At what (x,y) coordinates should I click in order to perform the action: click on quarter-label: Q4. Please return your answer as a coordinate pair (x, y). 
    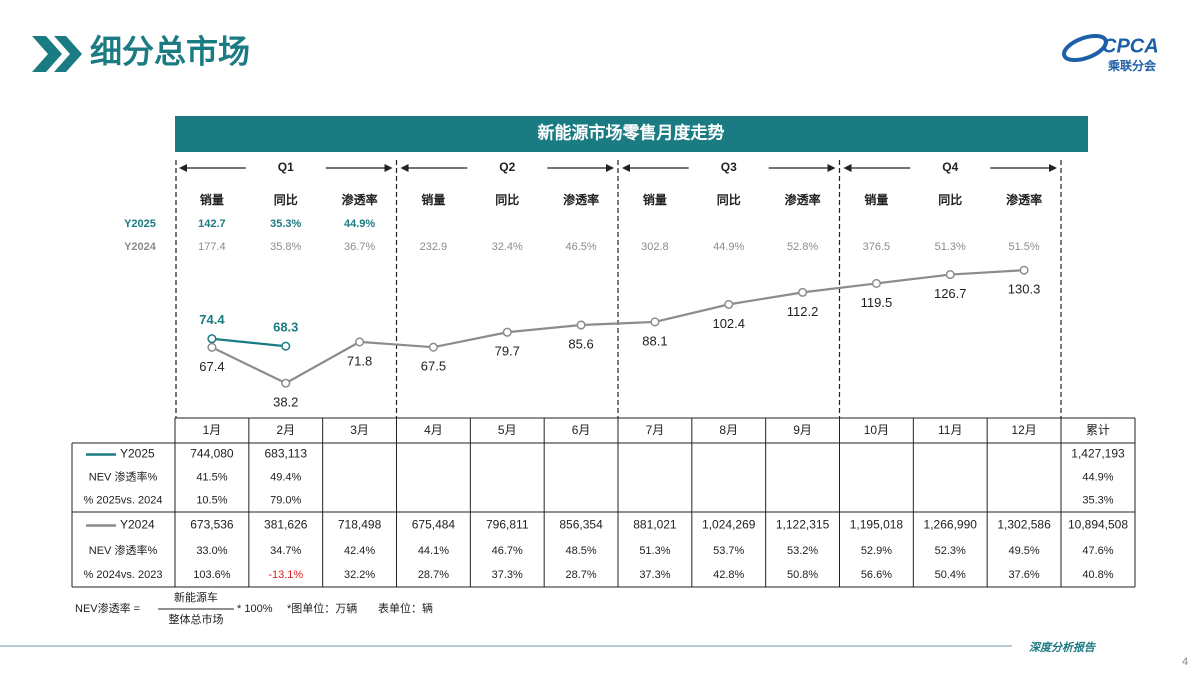
    Looking at the image, I should click on (950, 167).